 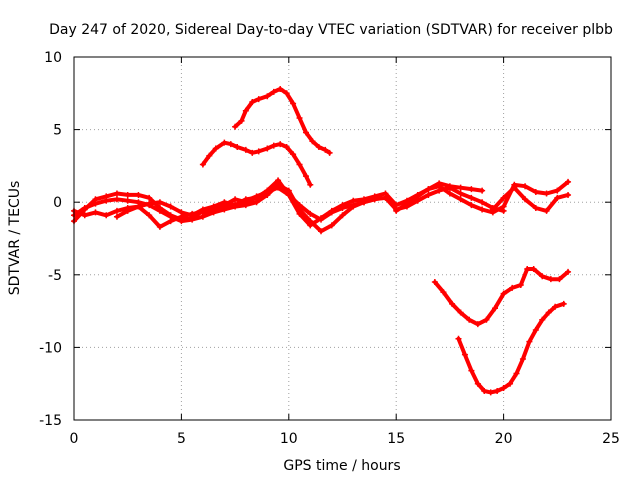 I want to click on series-arc-f, so click(x=530, y=199).